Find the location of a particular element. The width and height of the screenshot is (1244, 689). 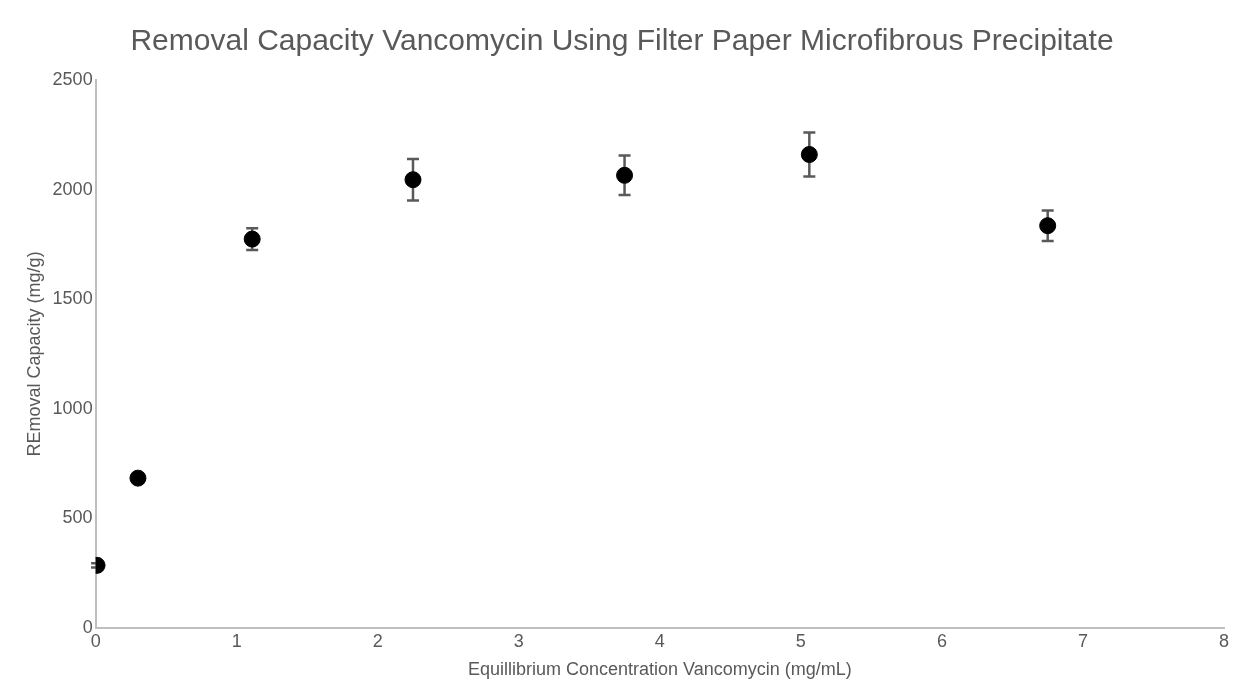

y-axis-title: REmoval Capacity (mg/g) is located at coordinates (33, 354).